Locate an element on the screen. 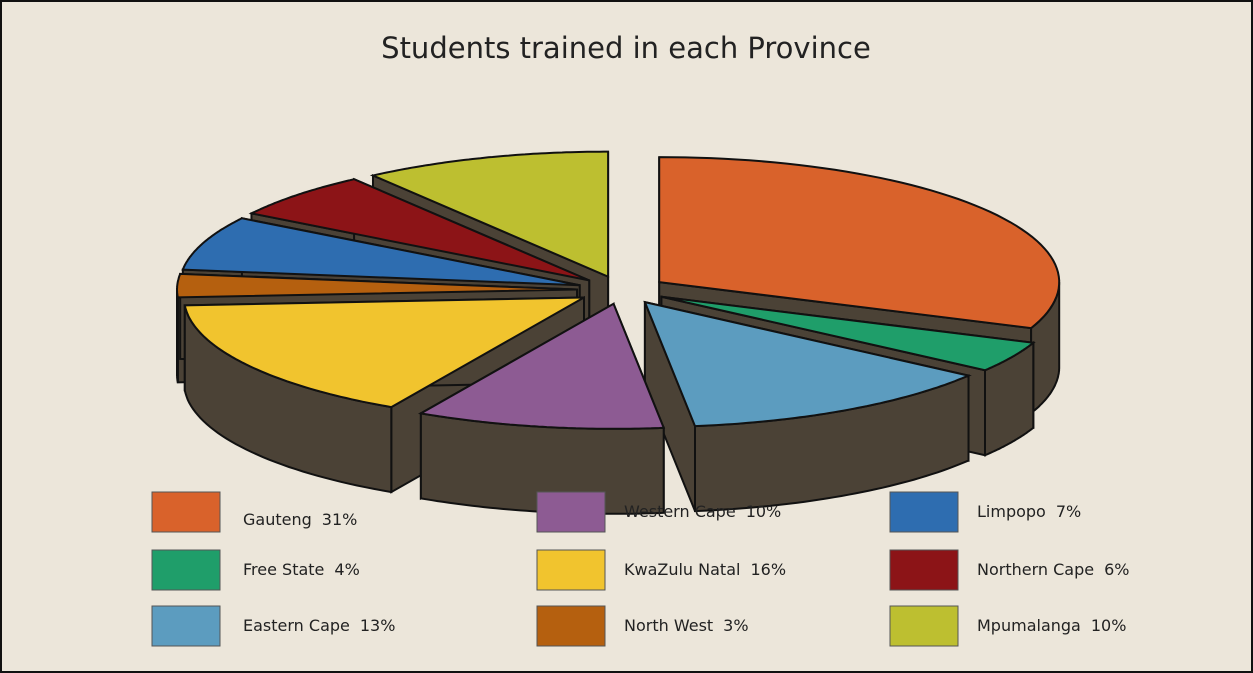 This screenshot has width=1253, height=673. legend-label: North West 3% is located at coordinates (686, 625).